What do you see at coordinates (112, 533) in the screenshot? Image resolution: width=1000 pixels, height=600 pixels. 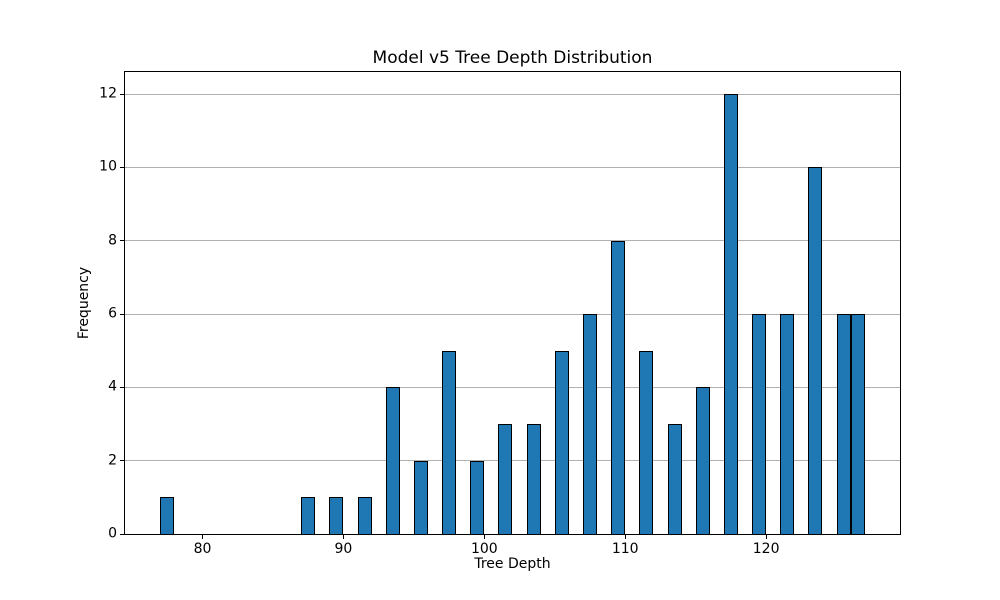 I see `y-tick-label: 0` at bounding box center [112, 533].